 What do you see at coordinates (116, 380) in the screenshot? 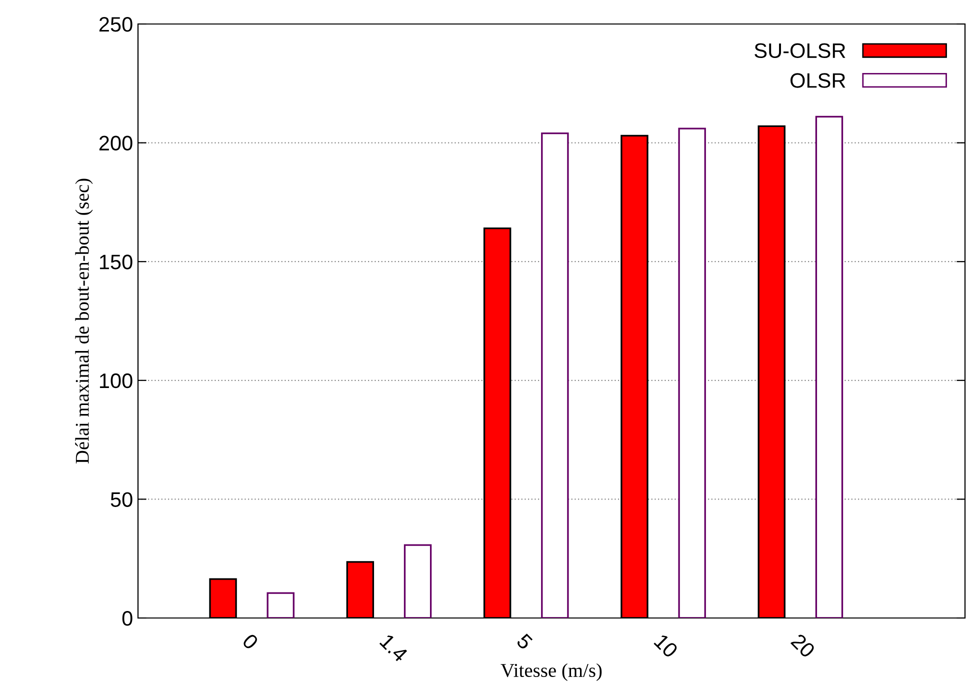
I see `y-tick-label: 100` at bounding box center [116, 380].